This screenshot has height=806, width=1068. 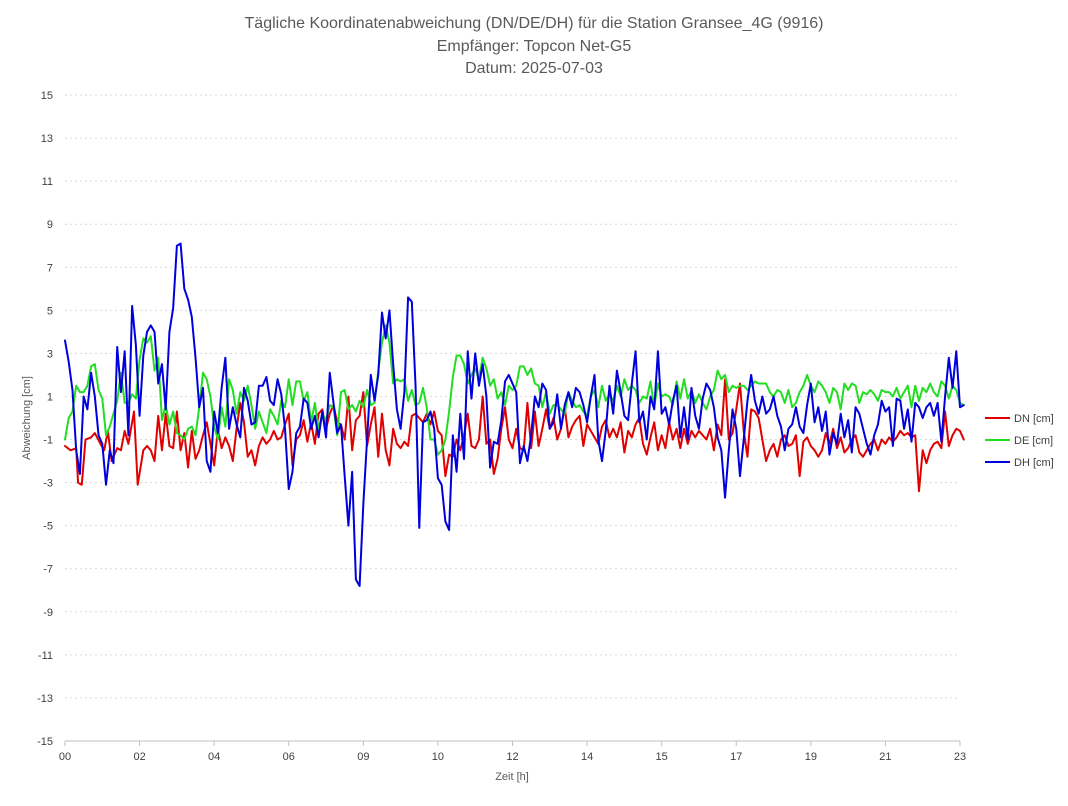 What do you see at coordinates (736, 757) in the screenshot?
I see `x-tick-label: 17` at bounding box center [736, 757].